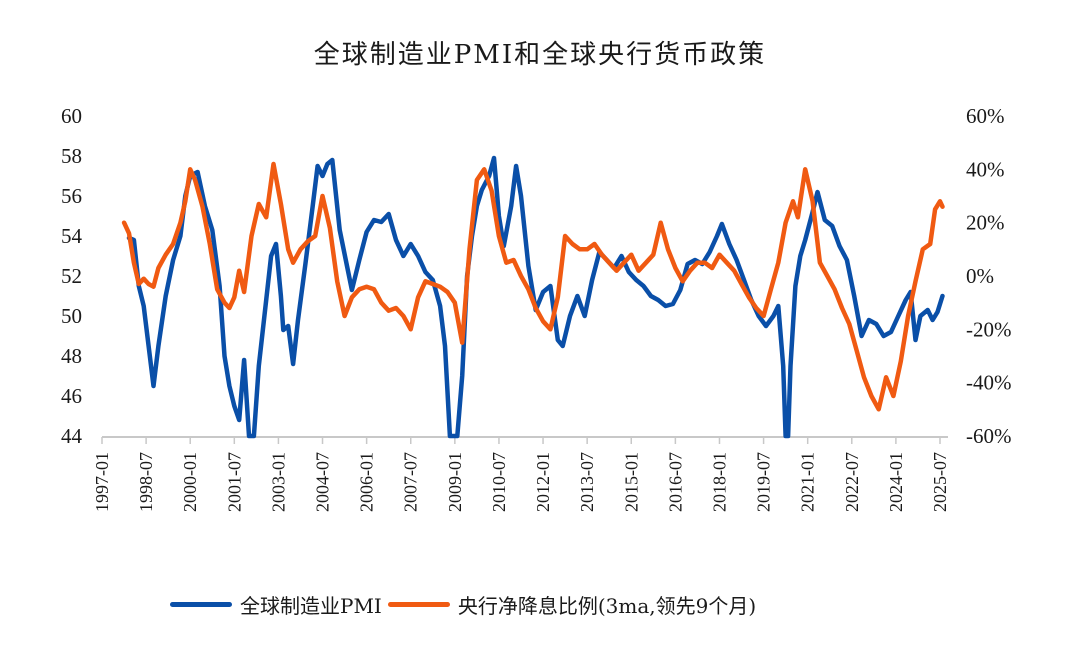  Describe the element at coordinates (190, 482) in the screenshot. I see `x-tick-label: 2000-01` at that location.